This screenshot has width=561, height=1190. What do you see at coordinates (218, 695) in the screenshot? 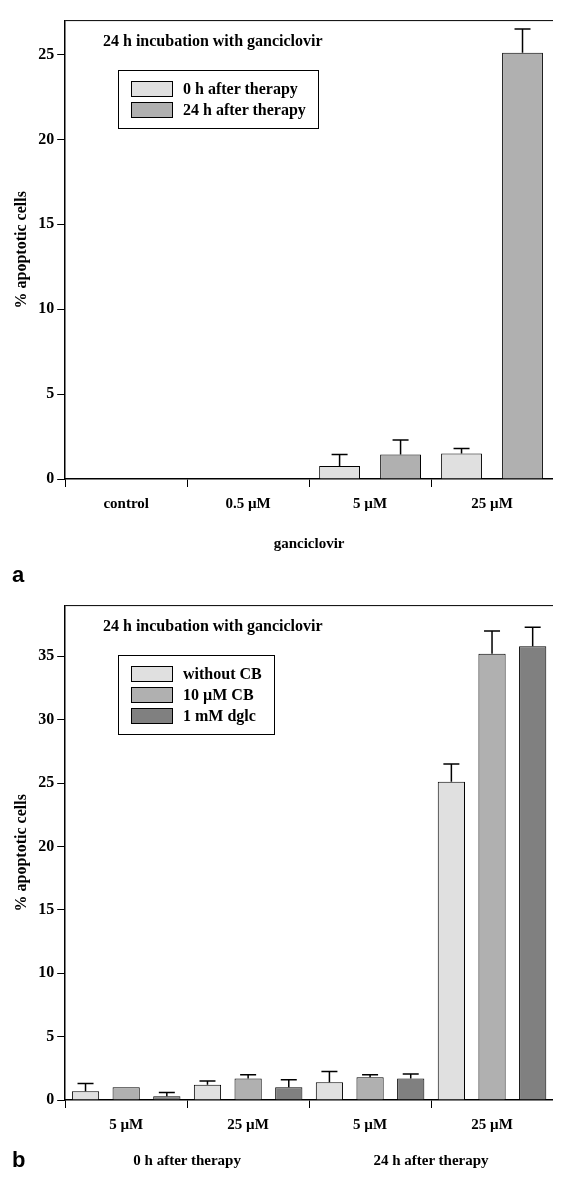
I see `legend-label: 10 µM CB` at bounding box center [218, 695].